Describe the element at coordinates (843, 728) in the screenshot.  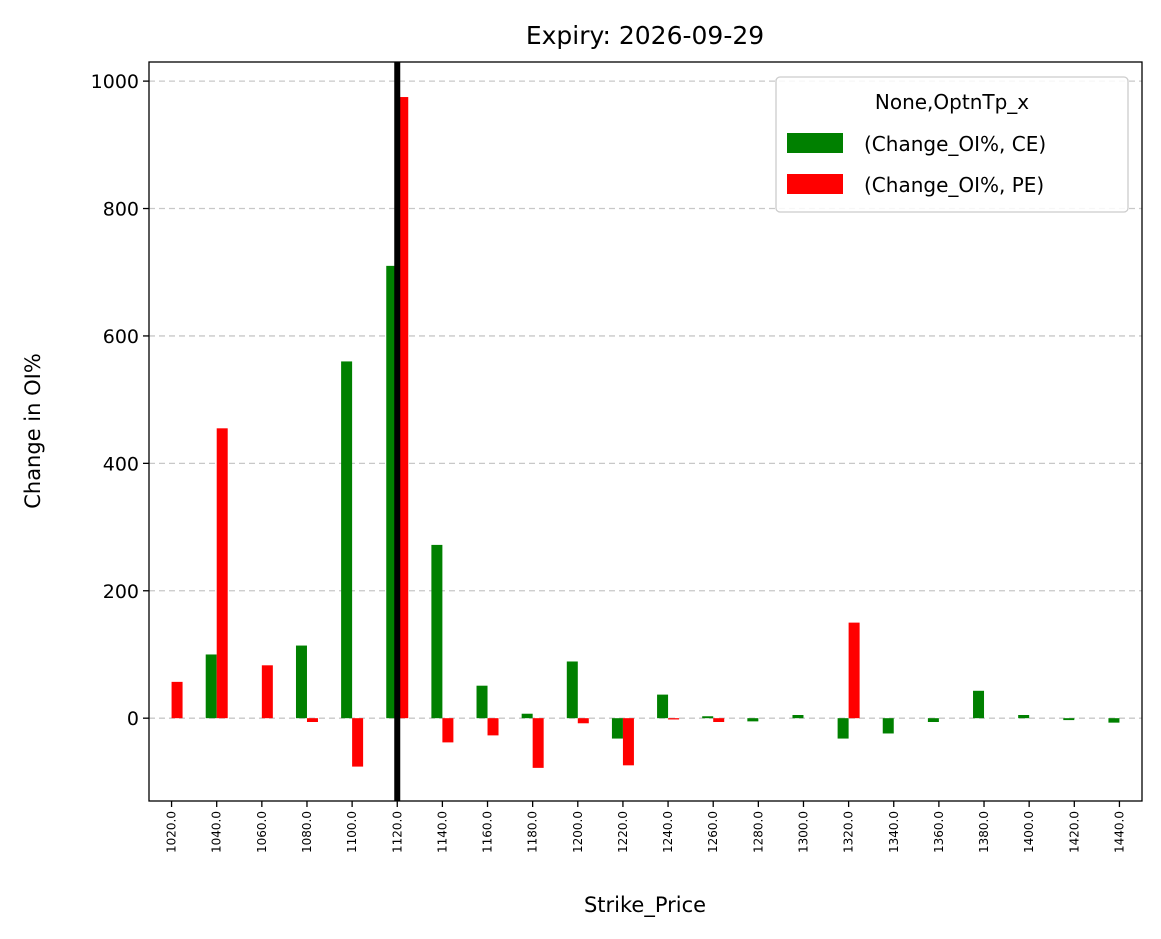
I see `bar-ce-1320.0` at that location.